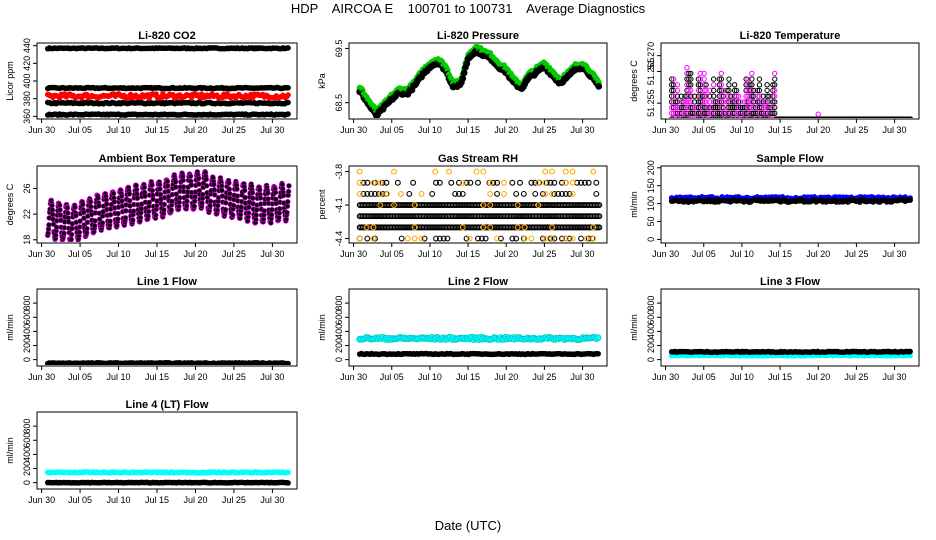  Describe the element at coordinates (339, 172) in the screenshot. I see `y-tick-label: -3.8` at that location.